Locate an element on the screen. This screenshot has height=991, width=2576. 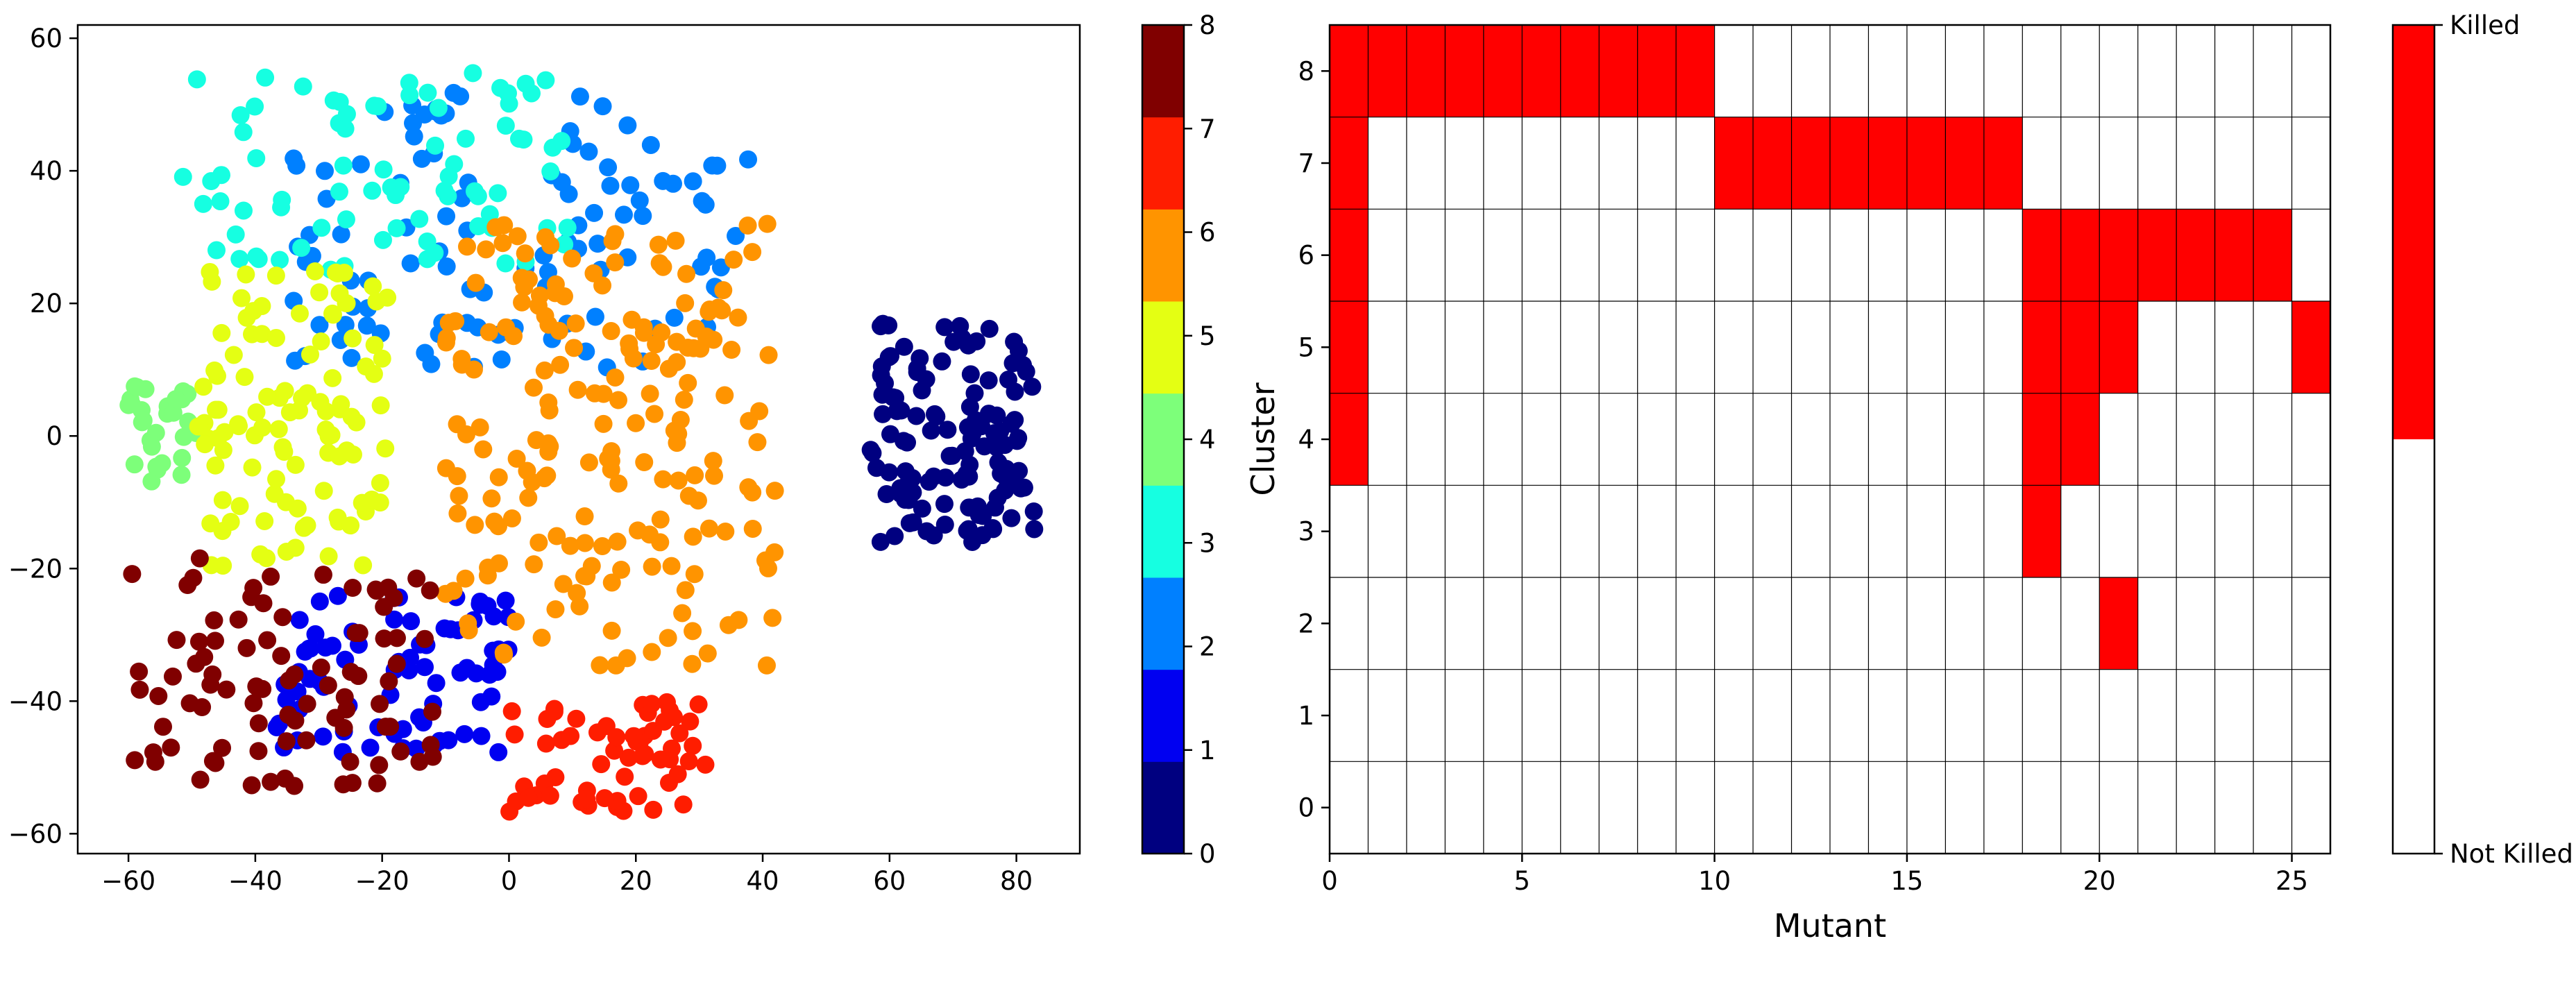
heatmap-y-axis: 0 1 2 3 4 5 6 7 8 is located at coordinates (1314, 439).